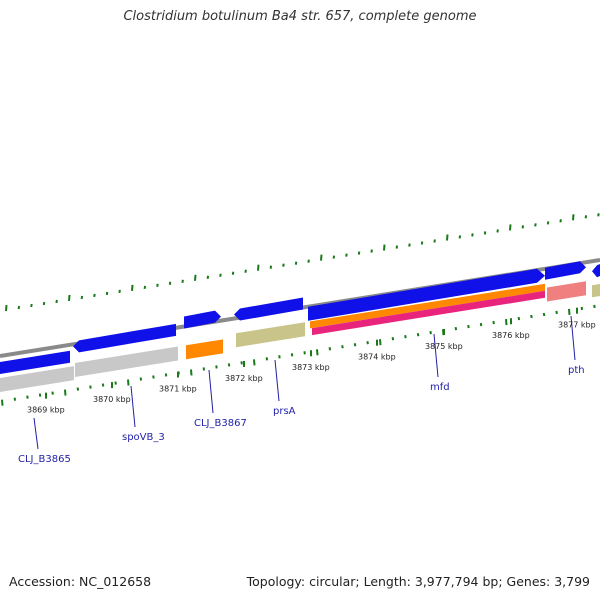 The image size is (600, 600). I want to click on kbp-tick-label: 3875 kbp, so click(444, 346).